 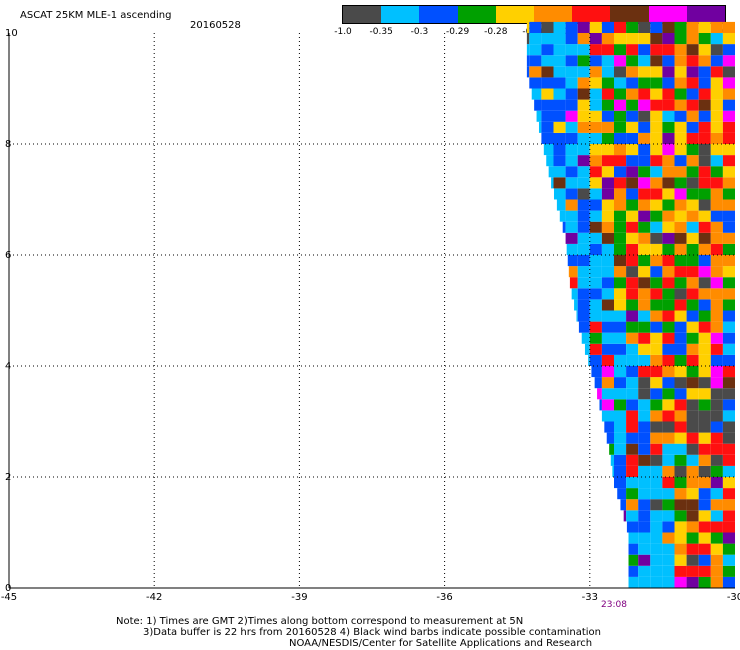 I want to click on y-tick-label: 0, so click(x=8, y=588).